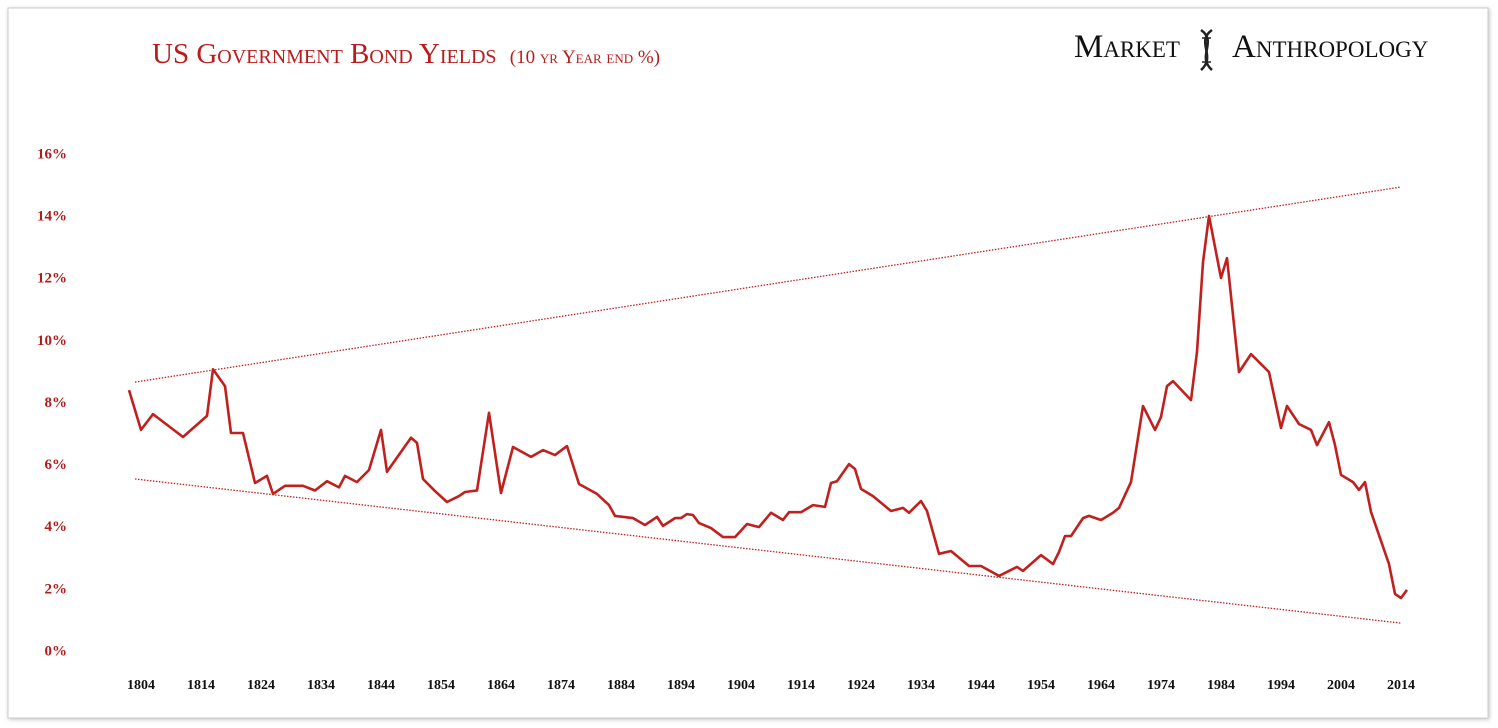 This screenshot has height=728, width=1498. What do you see at coordinates (501, 685) in the screenshot?
I see `x-tick-label: 1864` at bounding box center [501, 685].